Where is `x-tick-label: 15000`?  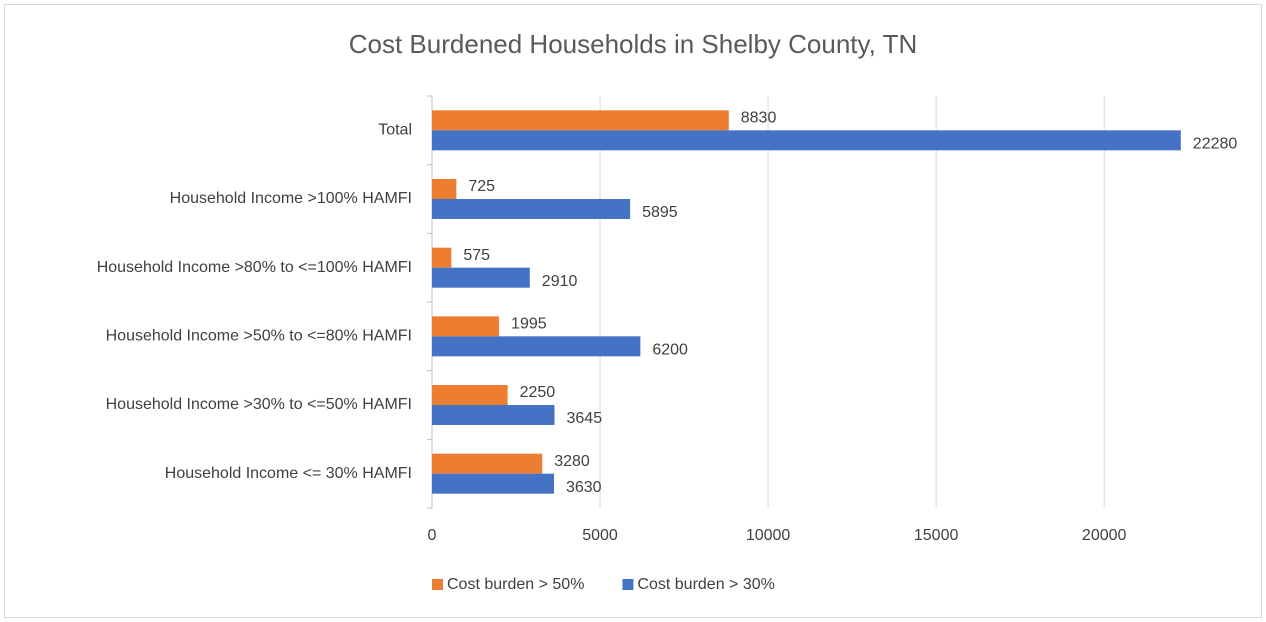
x-tick-label: 15000 is located at coordinates (936, 535).